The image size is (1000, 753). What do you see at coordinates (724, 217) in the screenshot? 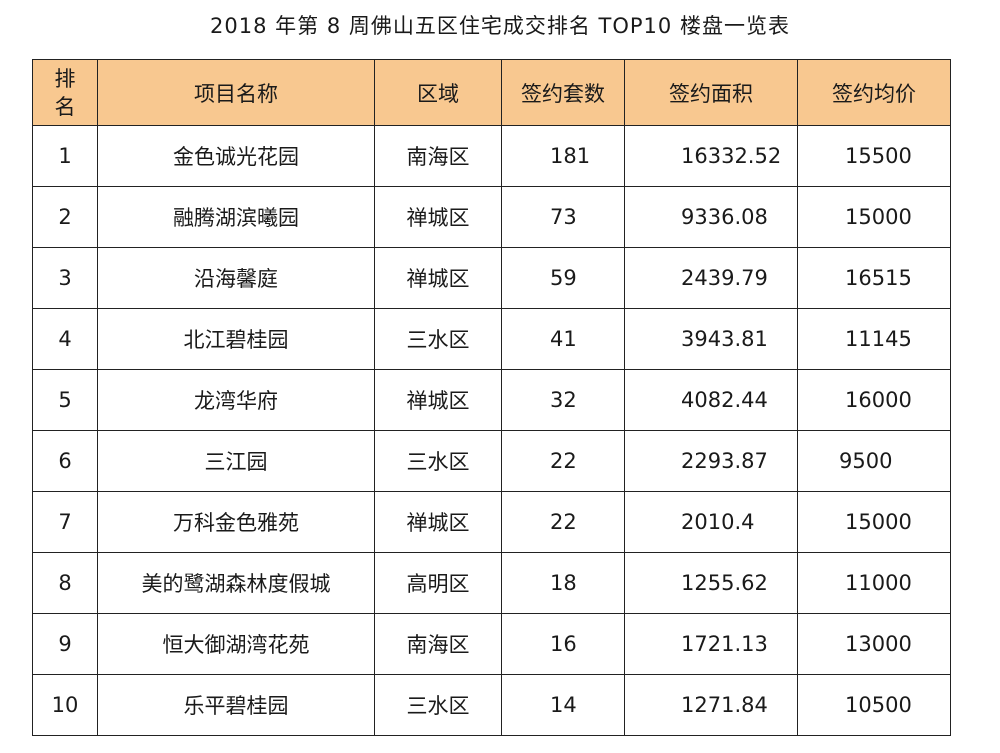
I see `signed-area-value: 9336.08` at bounding box center [724, 217].